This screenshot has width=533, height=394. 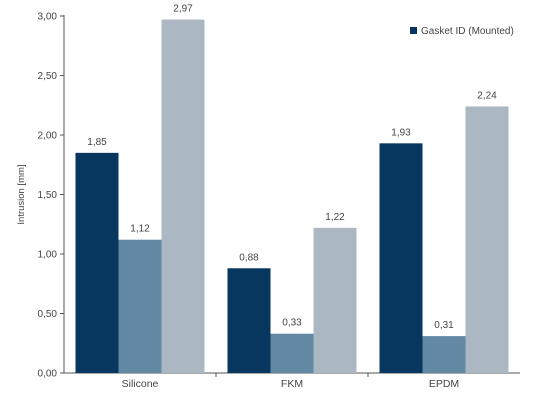 I want to click on legend: Gasket ID (Mounted), so click(x=462, y=31).